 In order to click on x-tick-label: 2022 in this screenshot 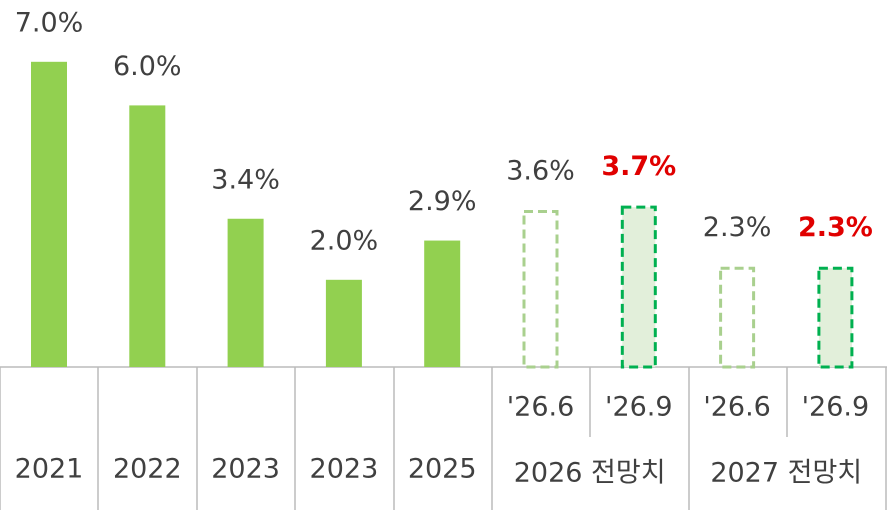, I will do `click(147, 469)`.